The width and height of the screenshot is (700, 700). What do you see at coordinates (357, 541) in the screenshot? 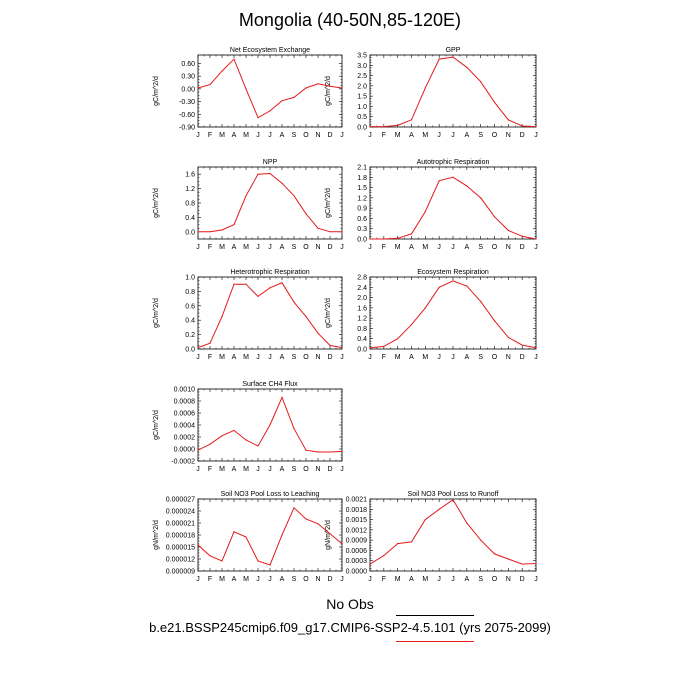
I see `y-tick-label: 0.0009` at bounding box center [357, 541].